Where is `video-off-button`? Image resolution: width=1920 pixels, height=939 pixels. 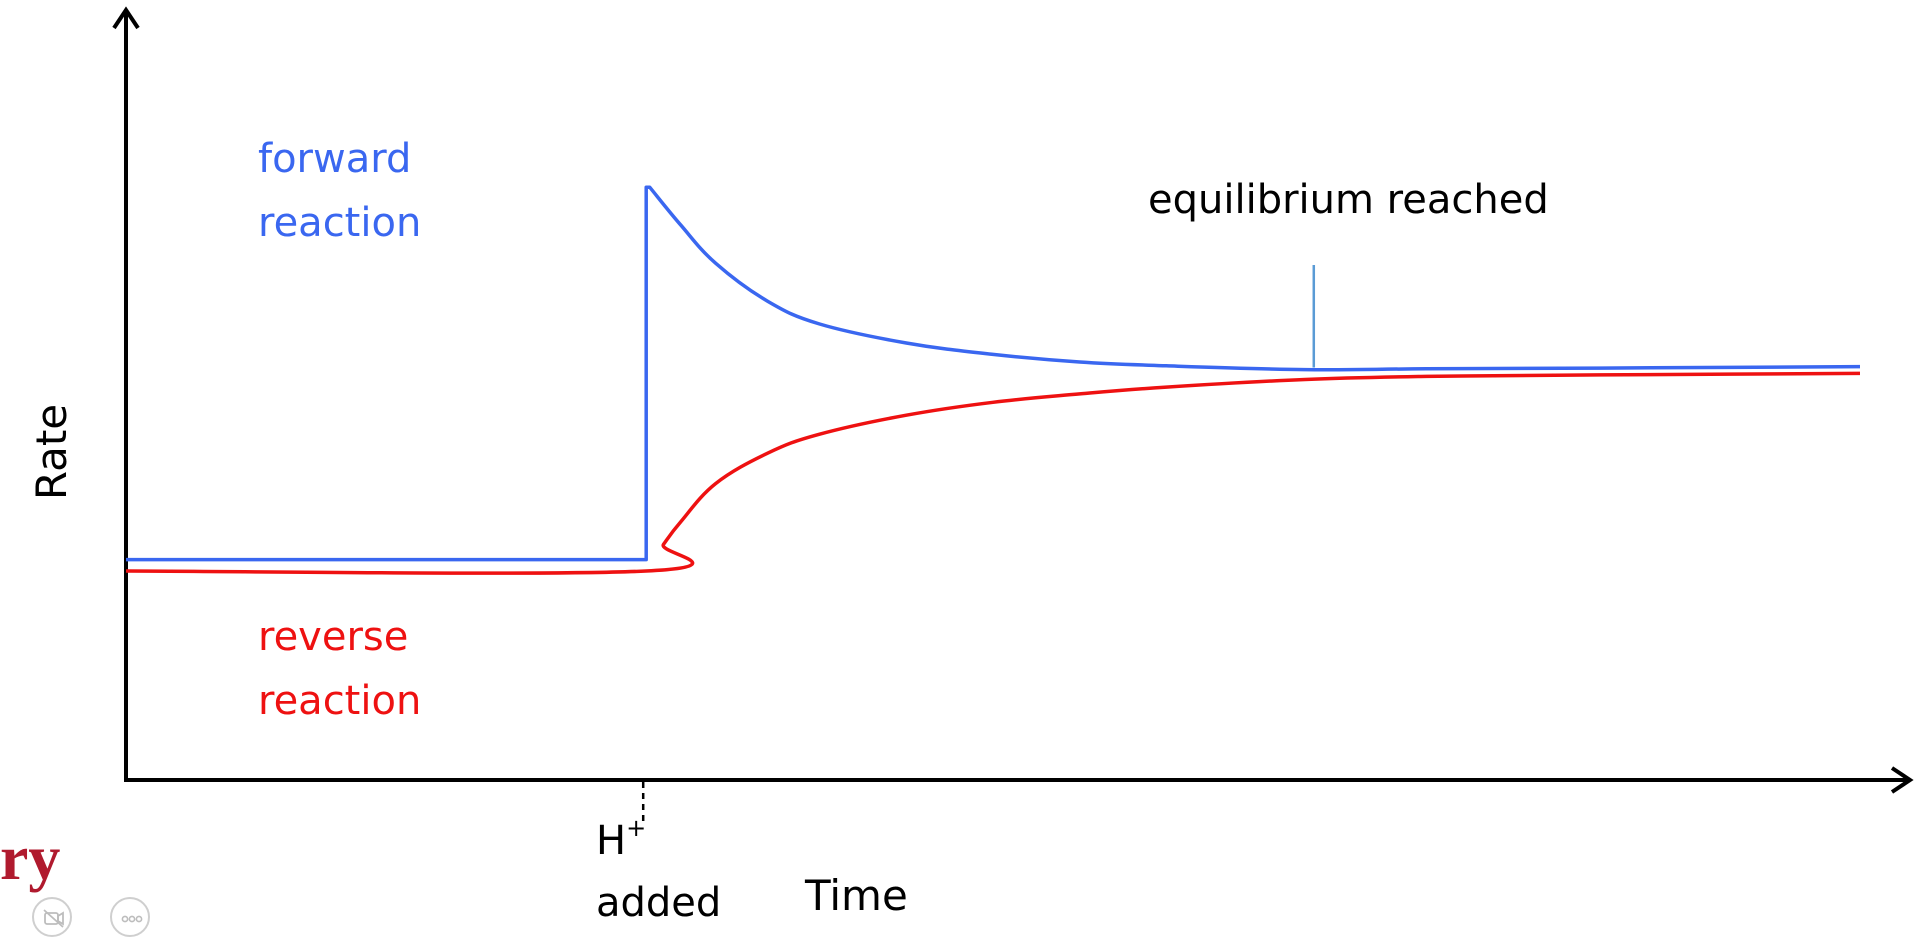
video-off-button is located at coordinates (52, 917).